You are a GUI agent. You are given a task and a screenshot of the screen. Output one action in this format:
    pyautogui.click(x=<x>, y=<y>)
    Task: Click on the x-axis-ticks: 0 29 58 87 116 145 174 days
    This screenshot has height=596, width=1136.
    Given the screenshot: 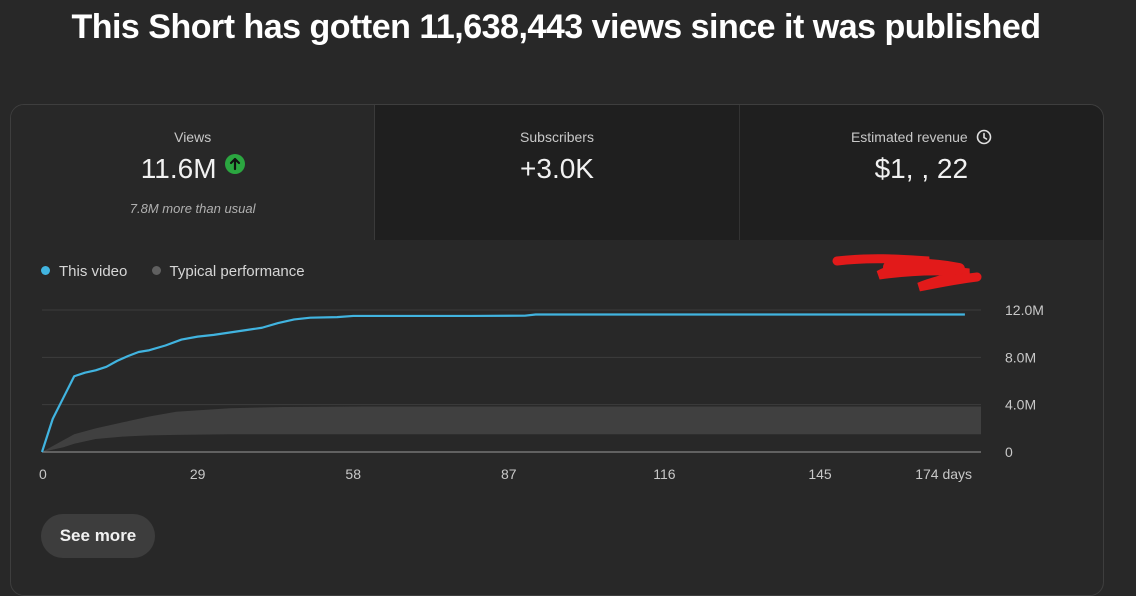 What is the action you would take?
    pyautogui.click(x=505, y=474)
    